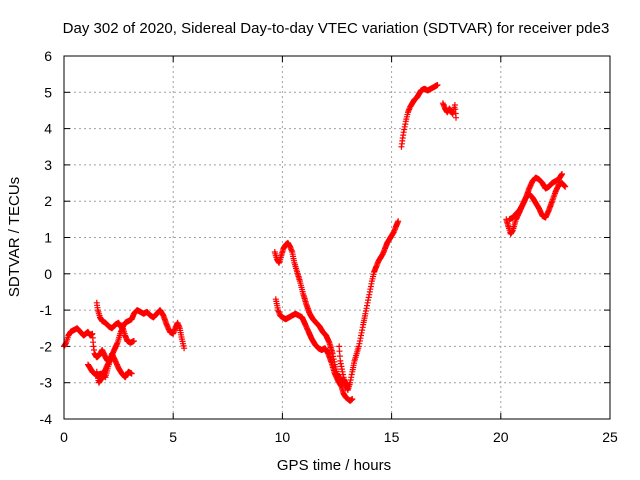  What do you see at coordinates (48, 238) in the screenshot?
I see `y-tick-label: 1` at bounding box center [48, 238].